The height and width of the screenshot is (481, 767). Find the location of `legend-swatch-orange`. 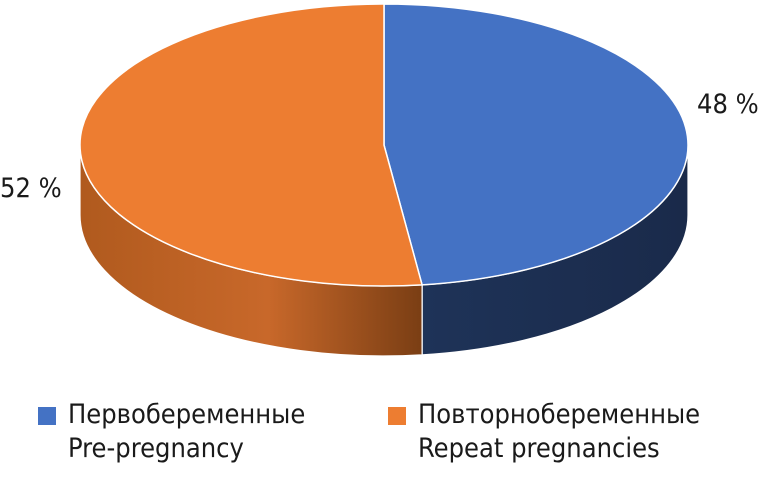

legend-swatch-orange is located at coordinates (397, 416).